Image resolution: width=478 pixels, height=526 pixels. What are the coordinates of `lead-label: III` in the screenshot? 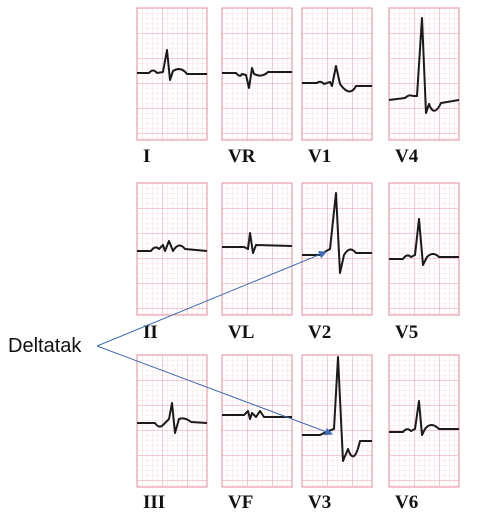 It's located at (154, 502).